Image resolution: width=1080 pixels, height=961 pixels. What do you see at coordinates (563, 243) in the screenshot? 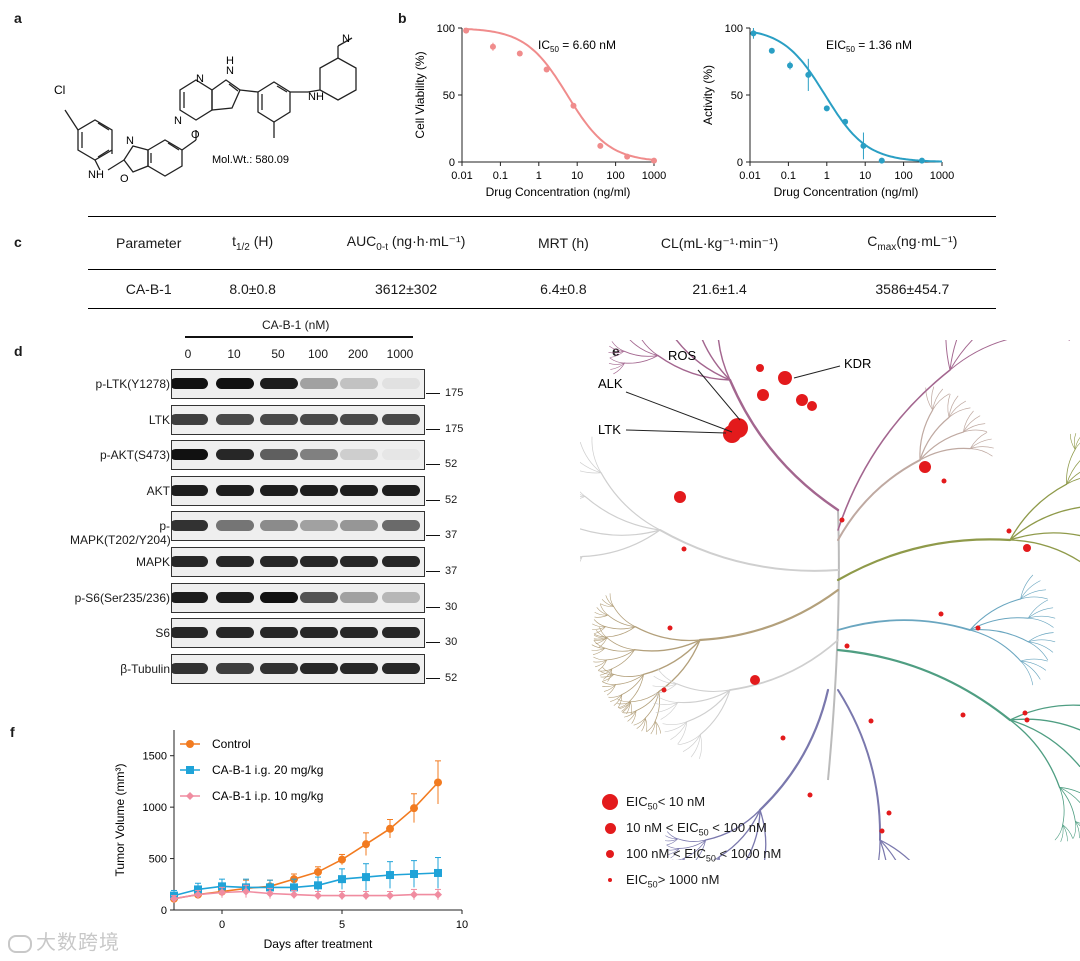
I see `header-mrt: MRT (h)` at bounding box center [563, 243].